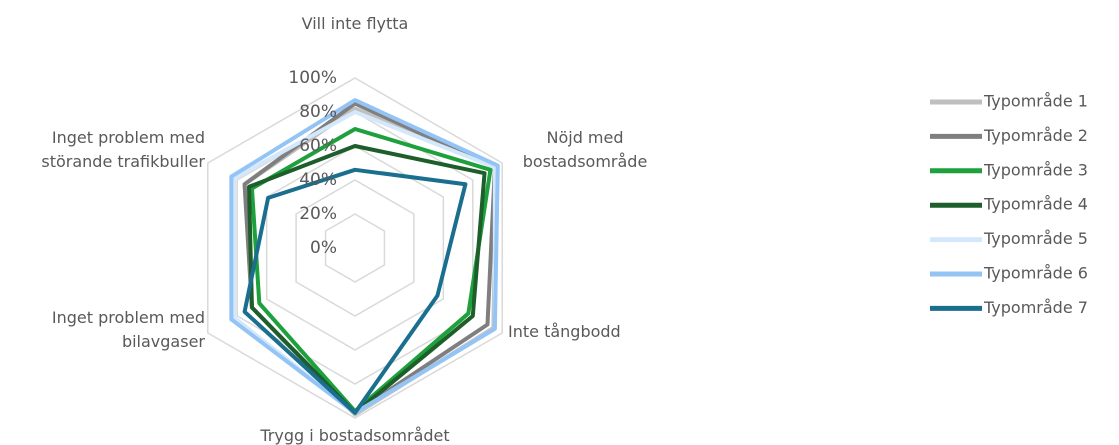 This screenshot has height=445, width=1119. What do you see at coordinates (1035, 169) in the screenshot?
I see `legend-label: Typområde 3` at bounding box center [1035, 169].